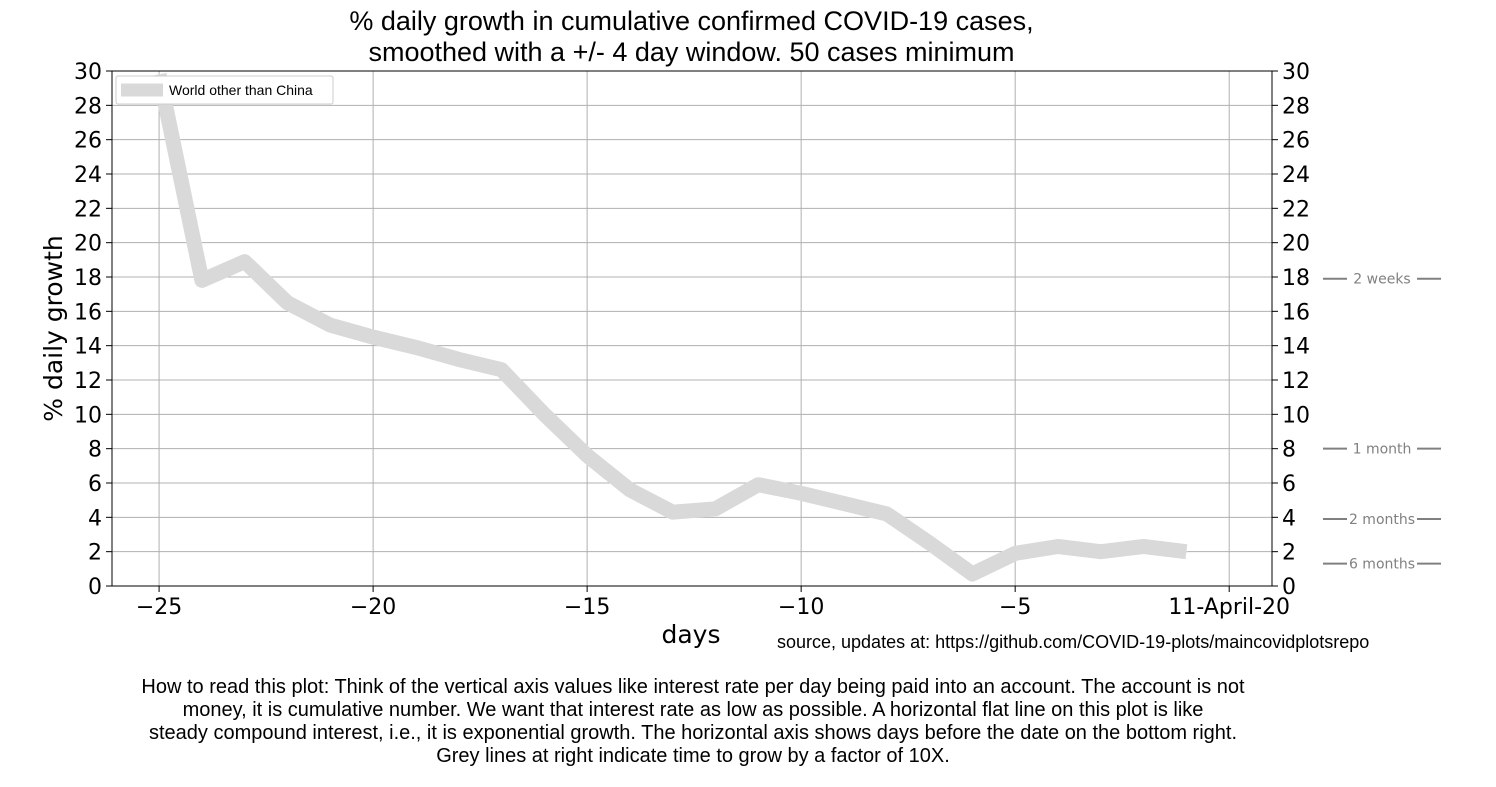 The height and width of the screenshot is (787, 1496). Describe the element at coordinates (88, 141) in the screenshot. I see `y-tick-label-left: 26` at that location.